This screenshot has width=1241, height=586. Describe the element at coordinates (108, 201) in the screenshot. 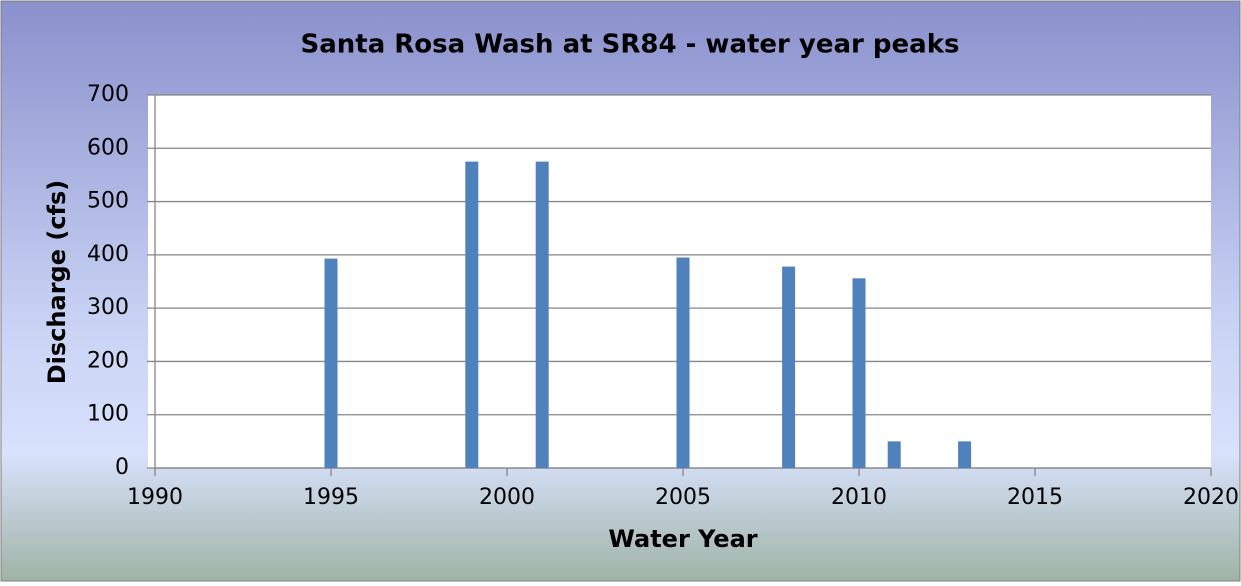

I see `y-tick-label: 500` at that location.